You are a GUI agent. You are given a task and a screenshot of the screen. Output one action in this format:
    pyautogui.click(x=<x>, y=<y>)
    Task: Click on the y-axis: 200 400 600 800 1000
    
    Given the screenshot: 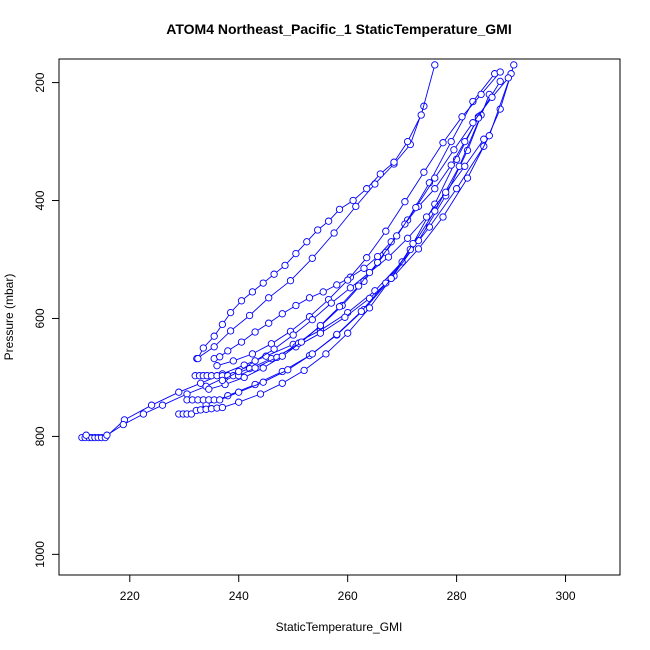 What is the action you would take?
    pyautogui.click(x=46, y=320)
    